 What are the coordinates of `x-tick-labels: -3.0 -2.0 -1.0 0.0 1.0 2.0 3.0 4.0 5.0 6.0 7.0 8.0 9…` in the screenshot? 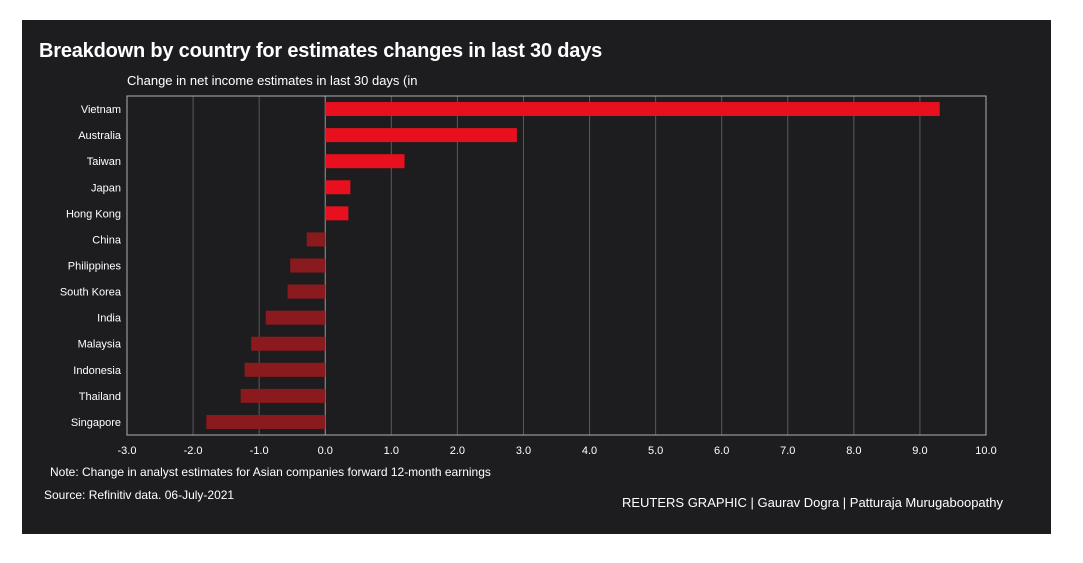 It's located at (557, 451).